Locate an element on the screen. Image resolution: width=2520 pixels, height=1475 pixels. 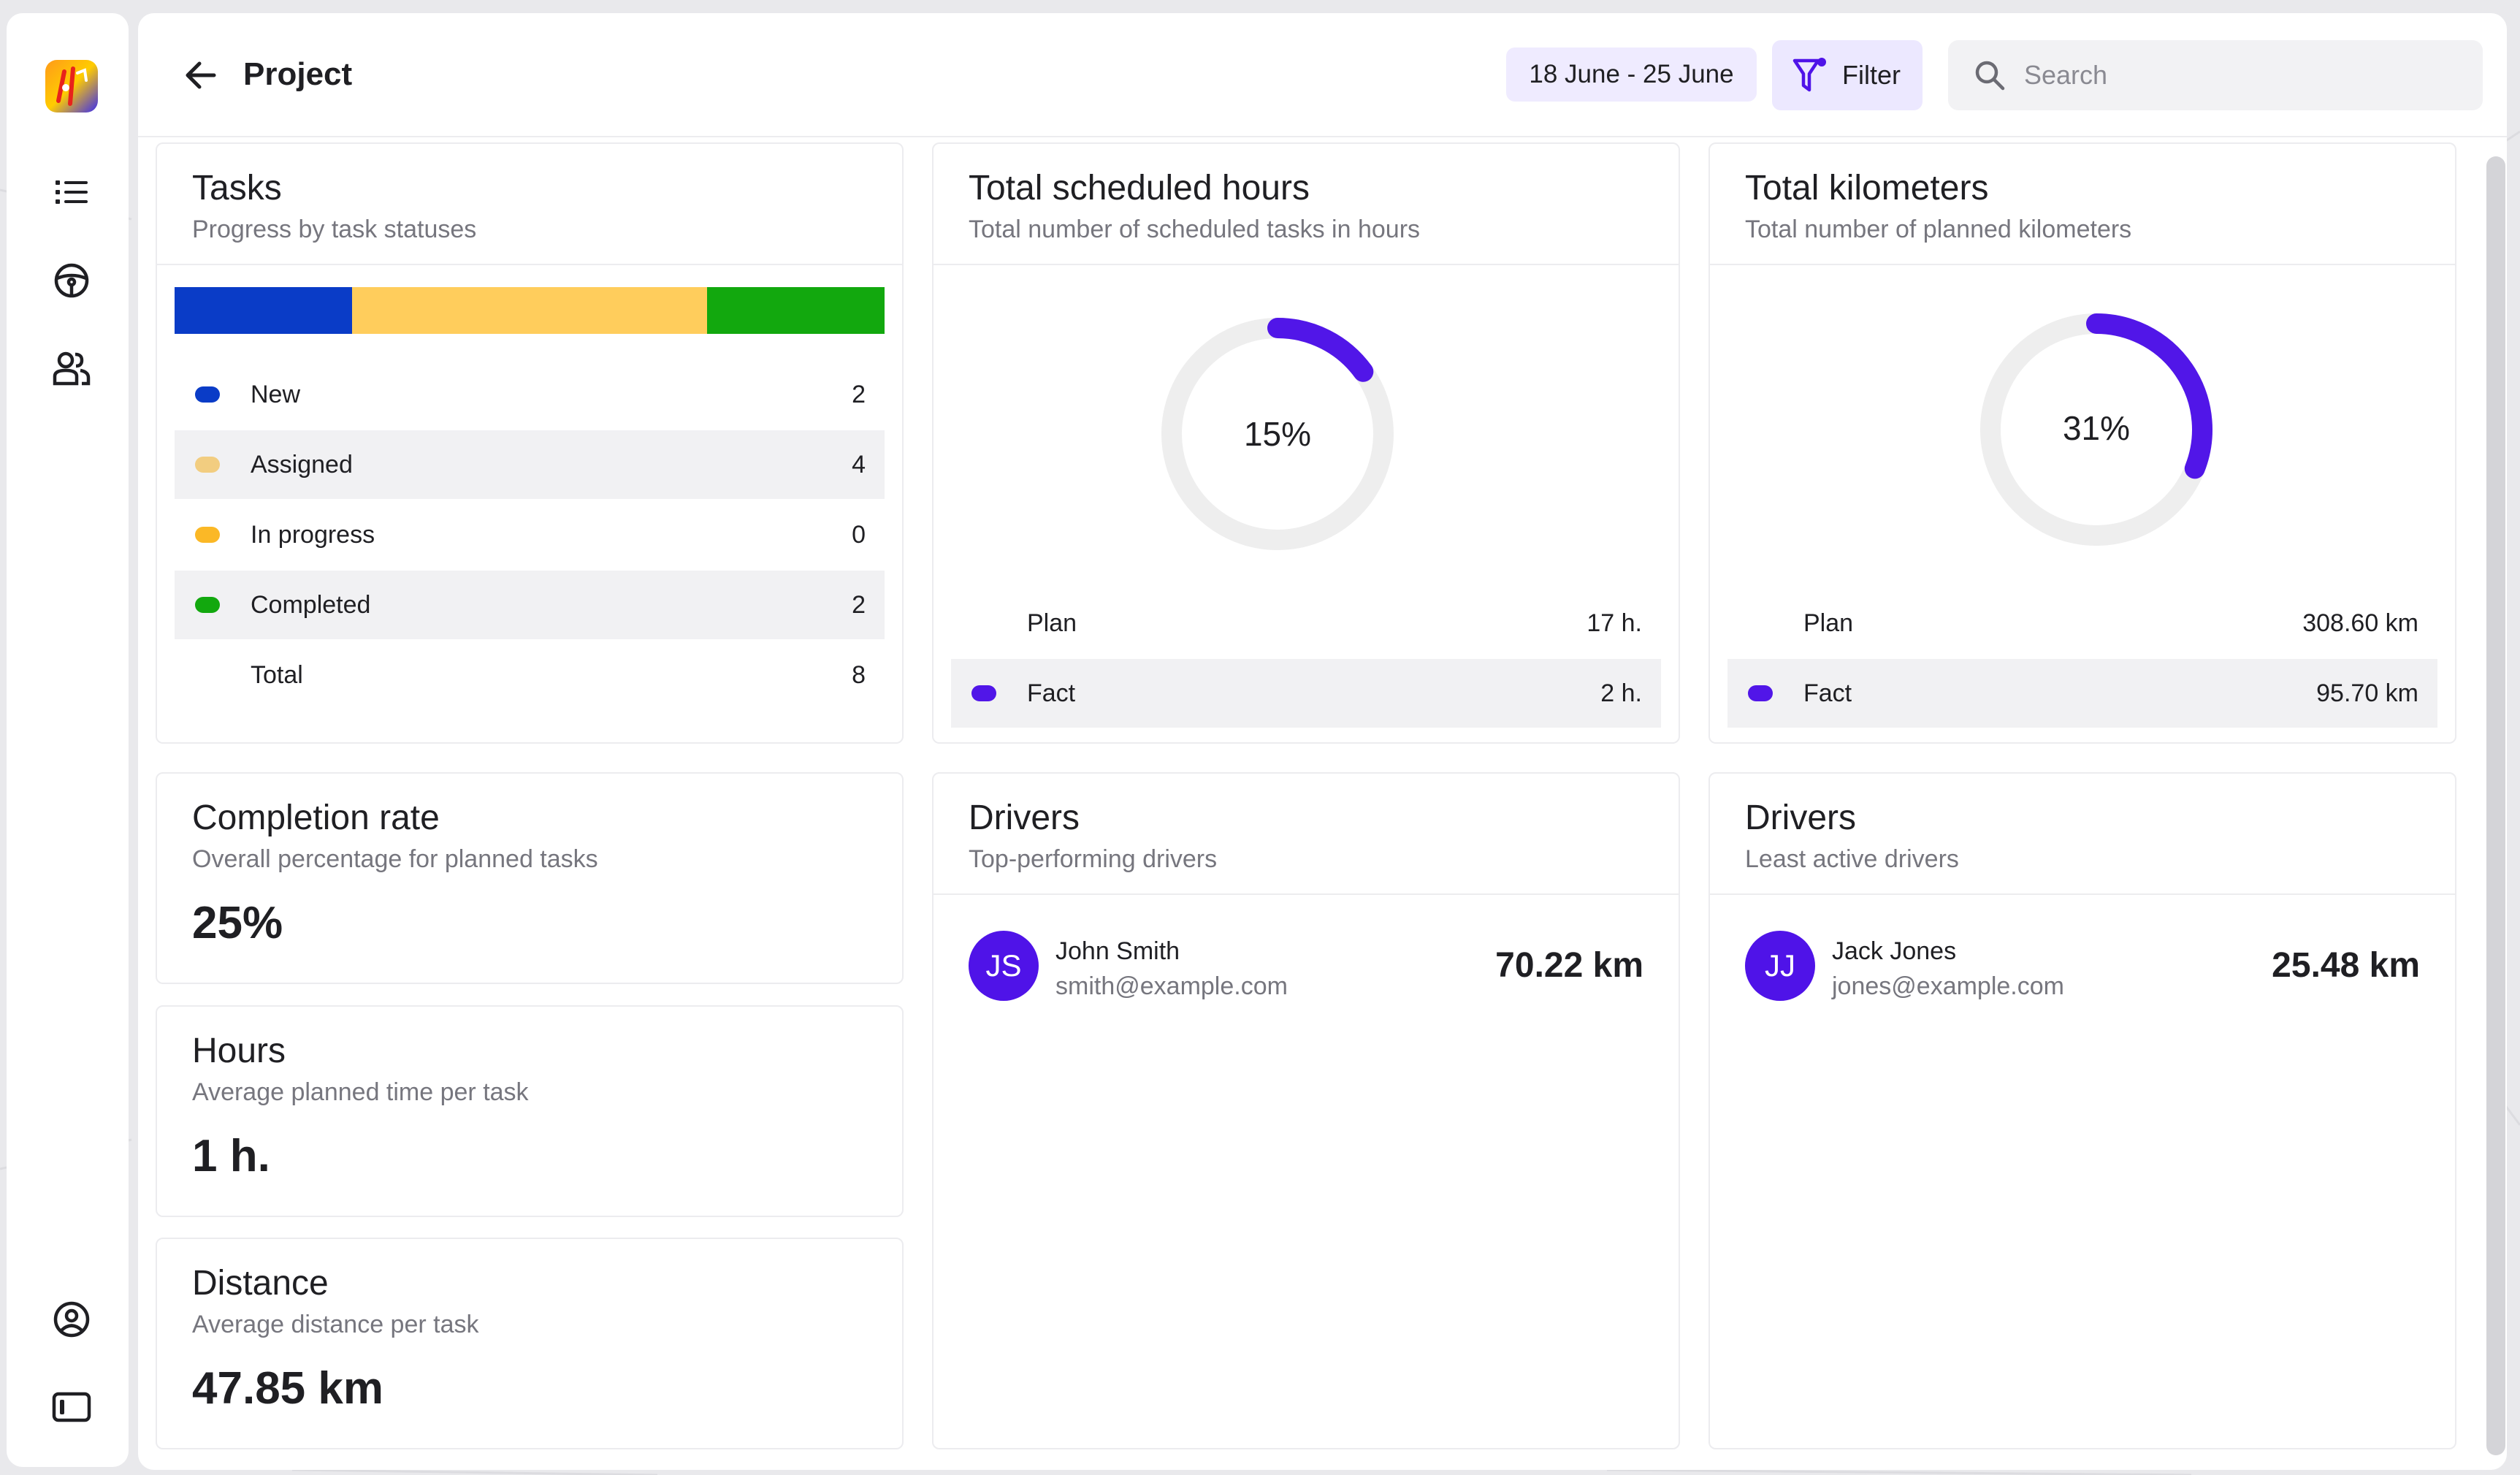
kilometers-donut-chart is located at coordinates (2096, 429).